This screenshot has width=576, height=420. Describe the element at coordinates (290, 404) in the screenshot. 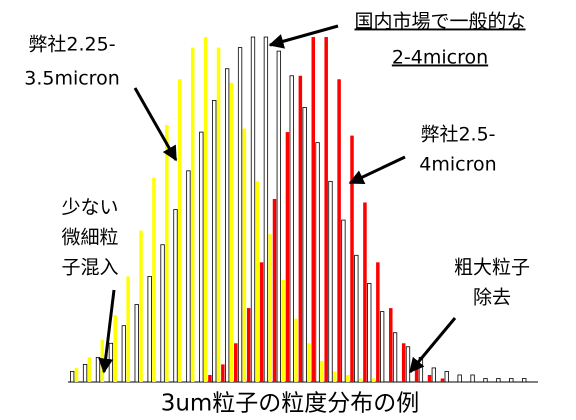

I see `chart-title: 3um粒子の粒度分布の例` at that location.